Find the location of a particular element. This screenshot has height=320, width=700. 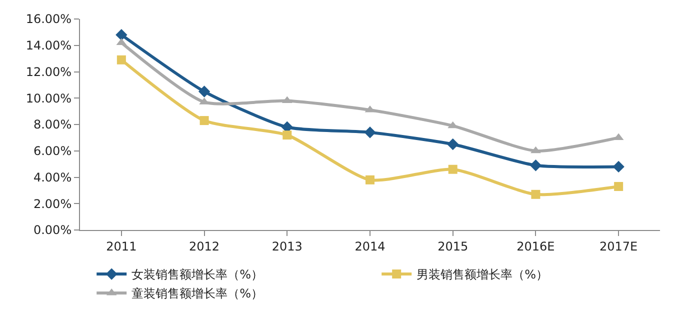

y-tick-label: 16.00% is located at coordinates (49, 19).